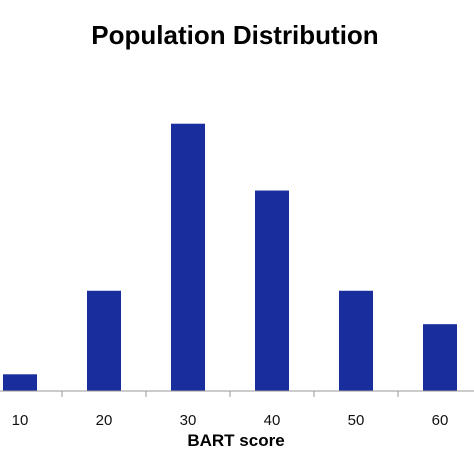  What do you see at coordinates (188, 420) in the screenshot?
I see `x-tick-label-30: 30` at bounding box center [188, 420].